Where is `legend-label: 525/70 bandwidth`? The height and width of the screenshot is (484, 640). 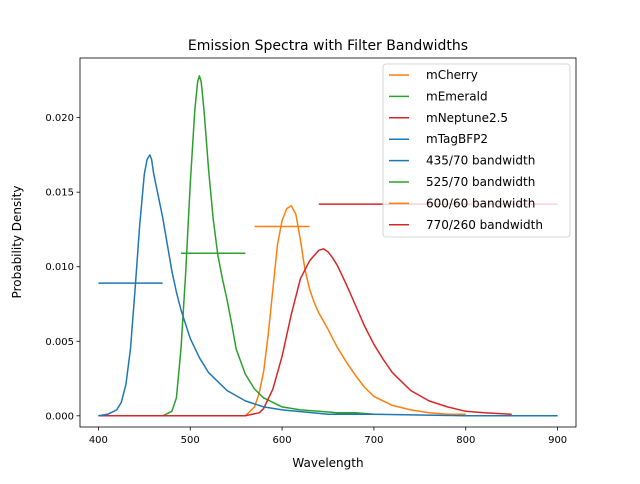
legend-label: 525/70 bandwidth is located at coordinates (480, 182).